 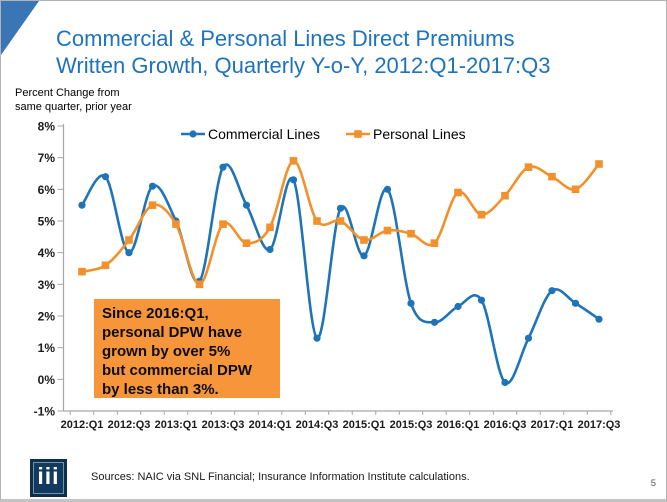 What do you see at coordinates (47, 127) in the screenshot?
I see `y-axis-label: 8%` at bounding box center [47, 127].